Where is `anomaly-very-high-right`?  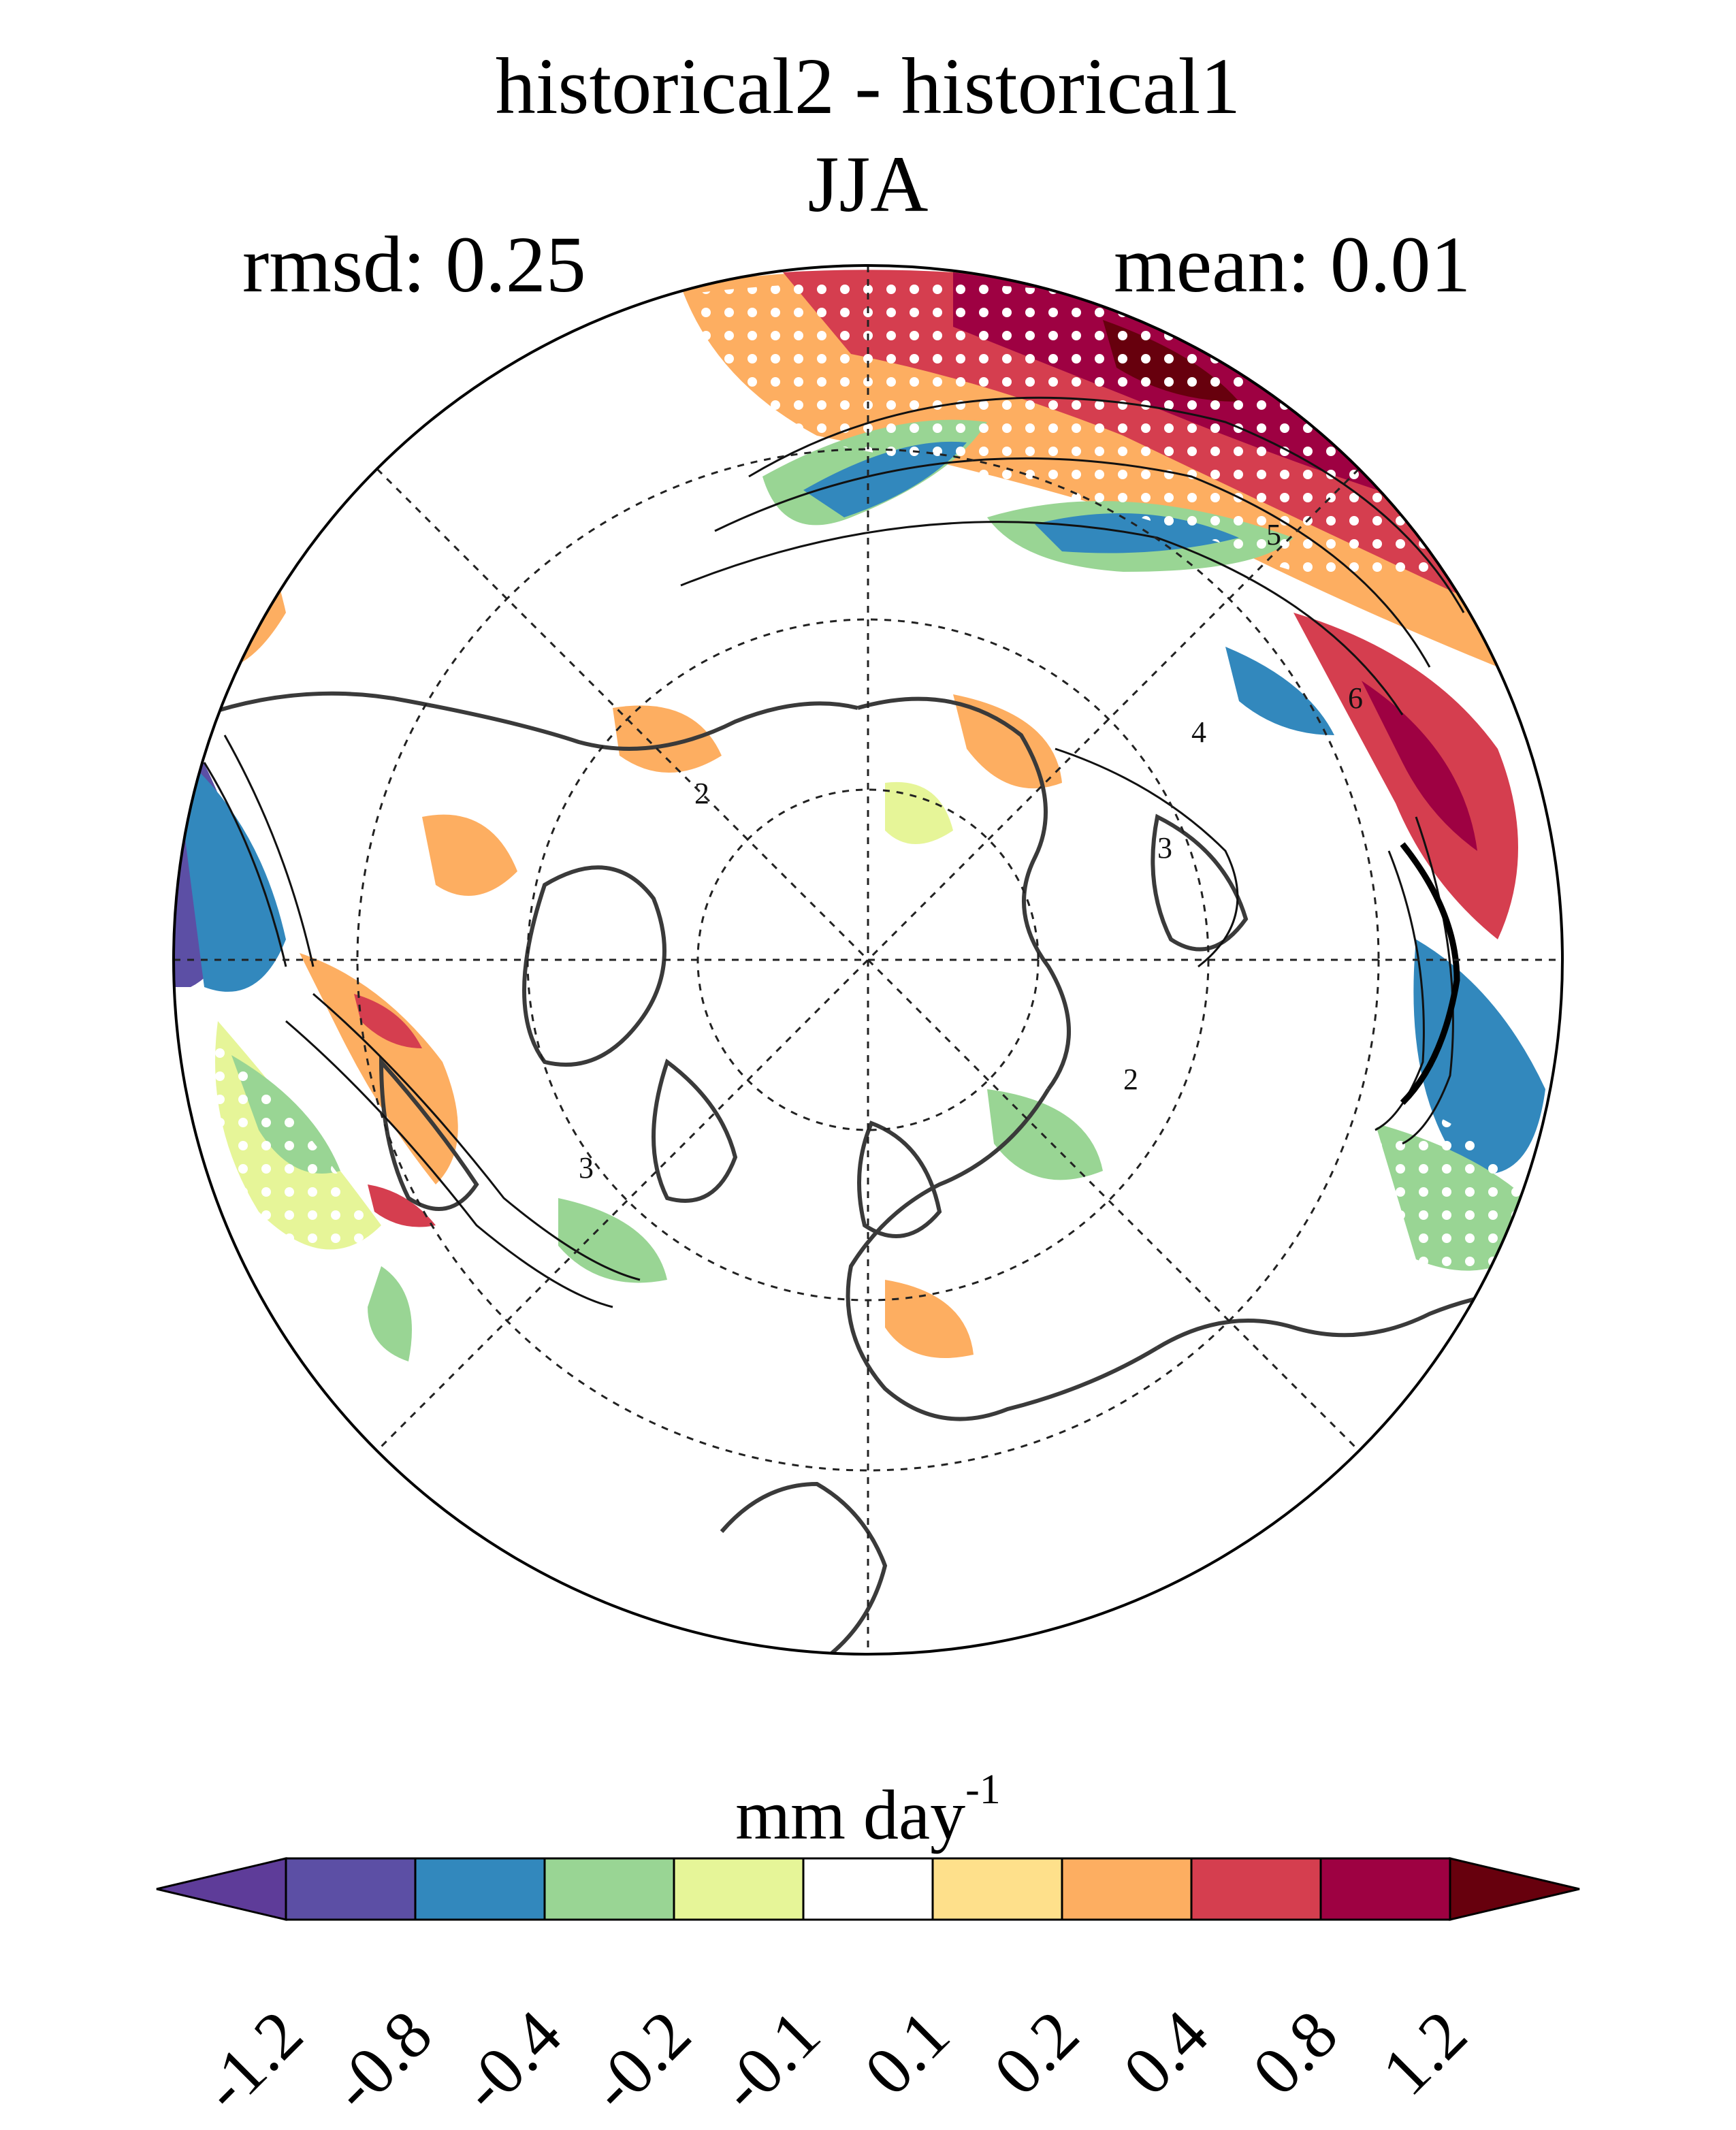 anomaly-very-high-right is located at coordinates (1419, 766).